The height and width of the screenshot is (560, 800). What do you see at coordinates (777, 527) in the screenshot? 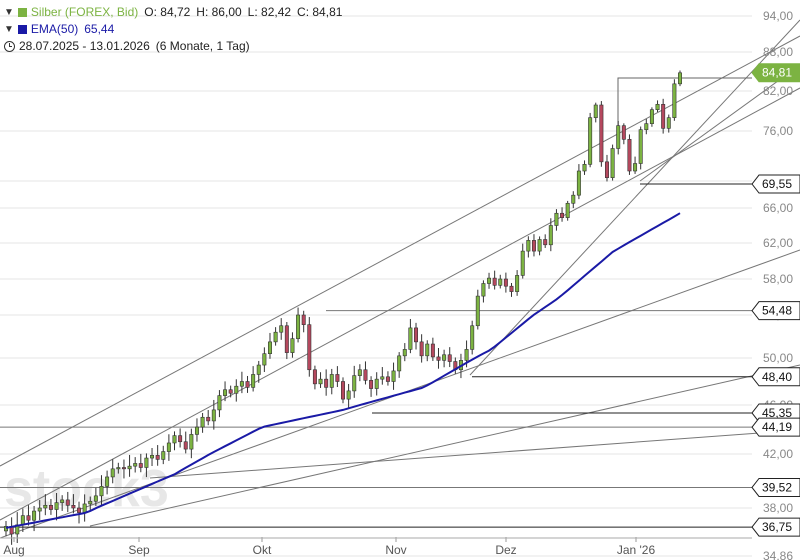
I see `level-value: 36,75` at bounding box center [777, 527].